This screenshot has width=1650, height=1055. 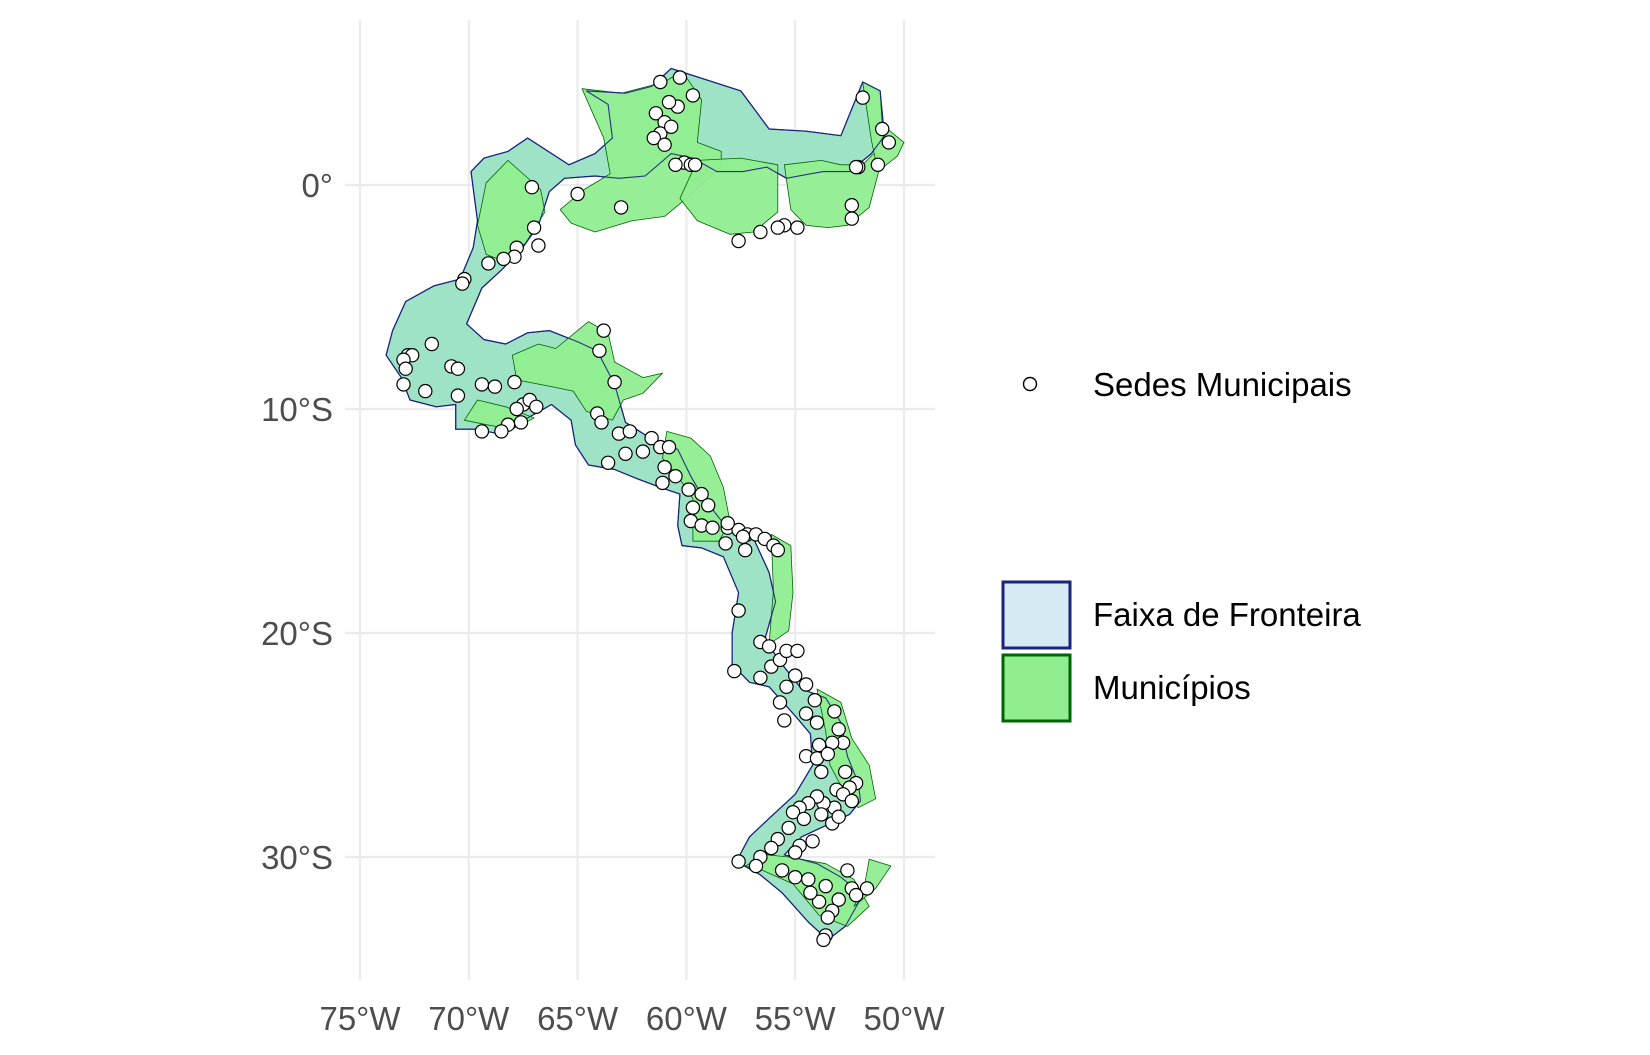 What do you see at coordinates (1036, 615) in the screenshot?
I see `legend-faixa-swatch` at bounding box center [1036, 615].